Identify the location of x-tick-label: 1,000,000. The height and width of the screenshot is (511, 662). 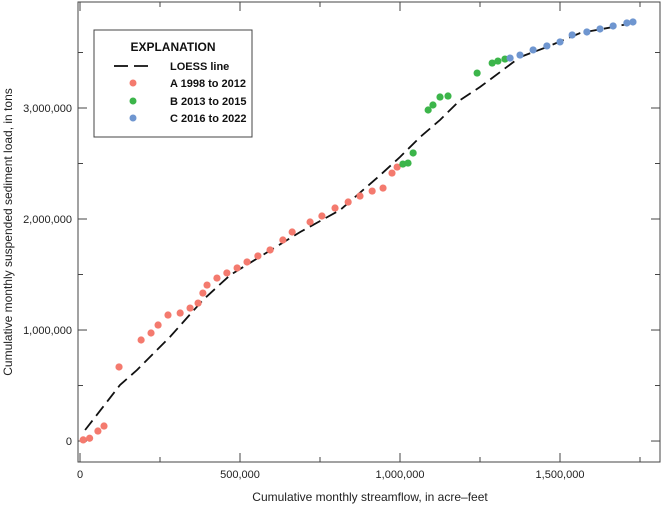
(400, 475).